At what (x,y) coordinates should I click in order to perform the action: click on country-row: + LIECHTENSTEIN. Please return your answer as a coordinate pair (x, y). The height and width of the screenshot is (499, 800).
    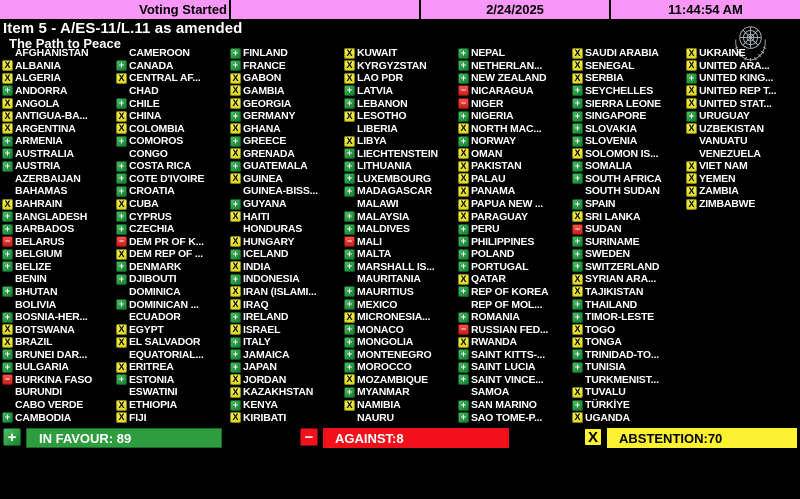
    Looking at the image, I should click on (401, 154).